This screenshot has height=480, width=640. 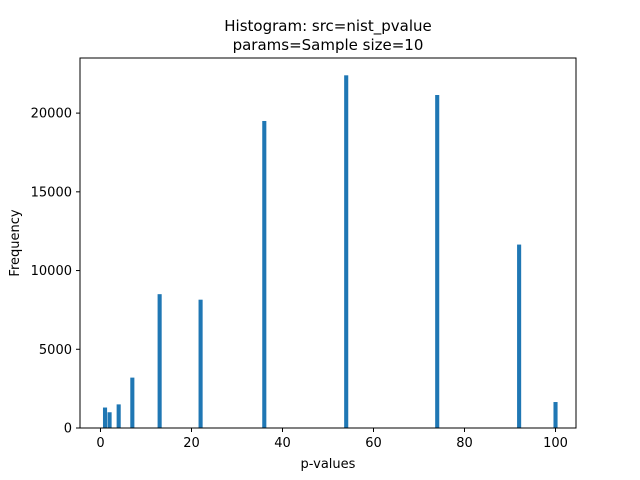 I want to click on x-tick-label-5: 100, so click(x=555, y=443).